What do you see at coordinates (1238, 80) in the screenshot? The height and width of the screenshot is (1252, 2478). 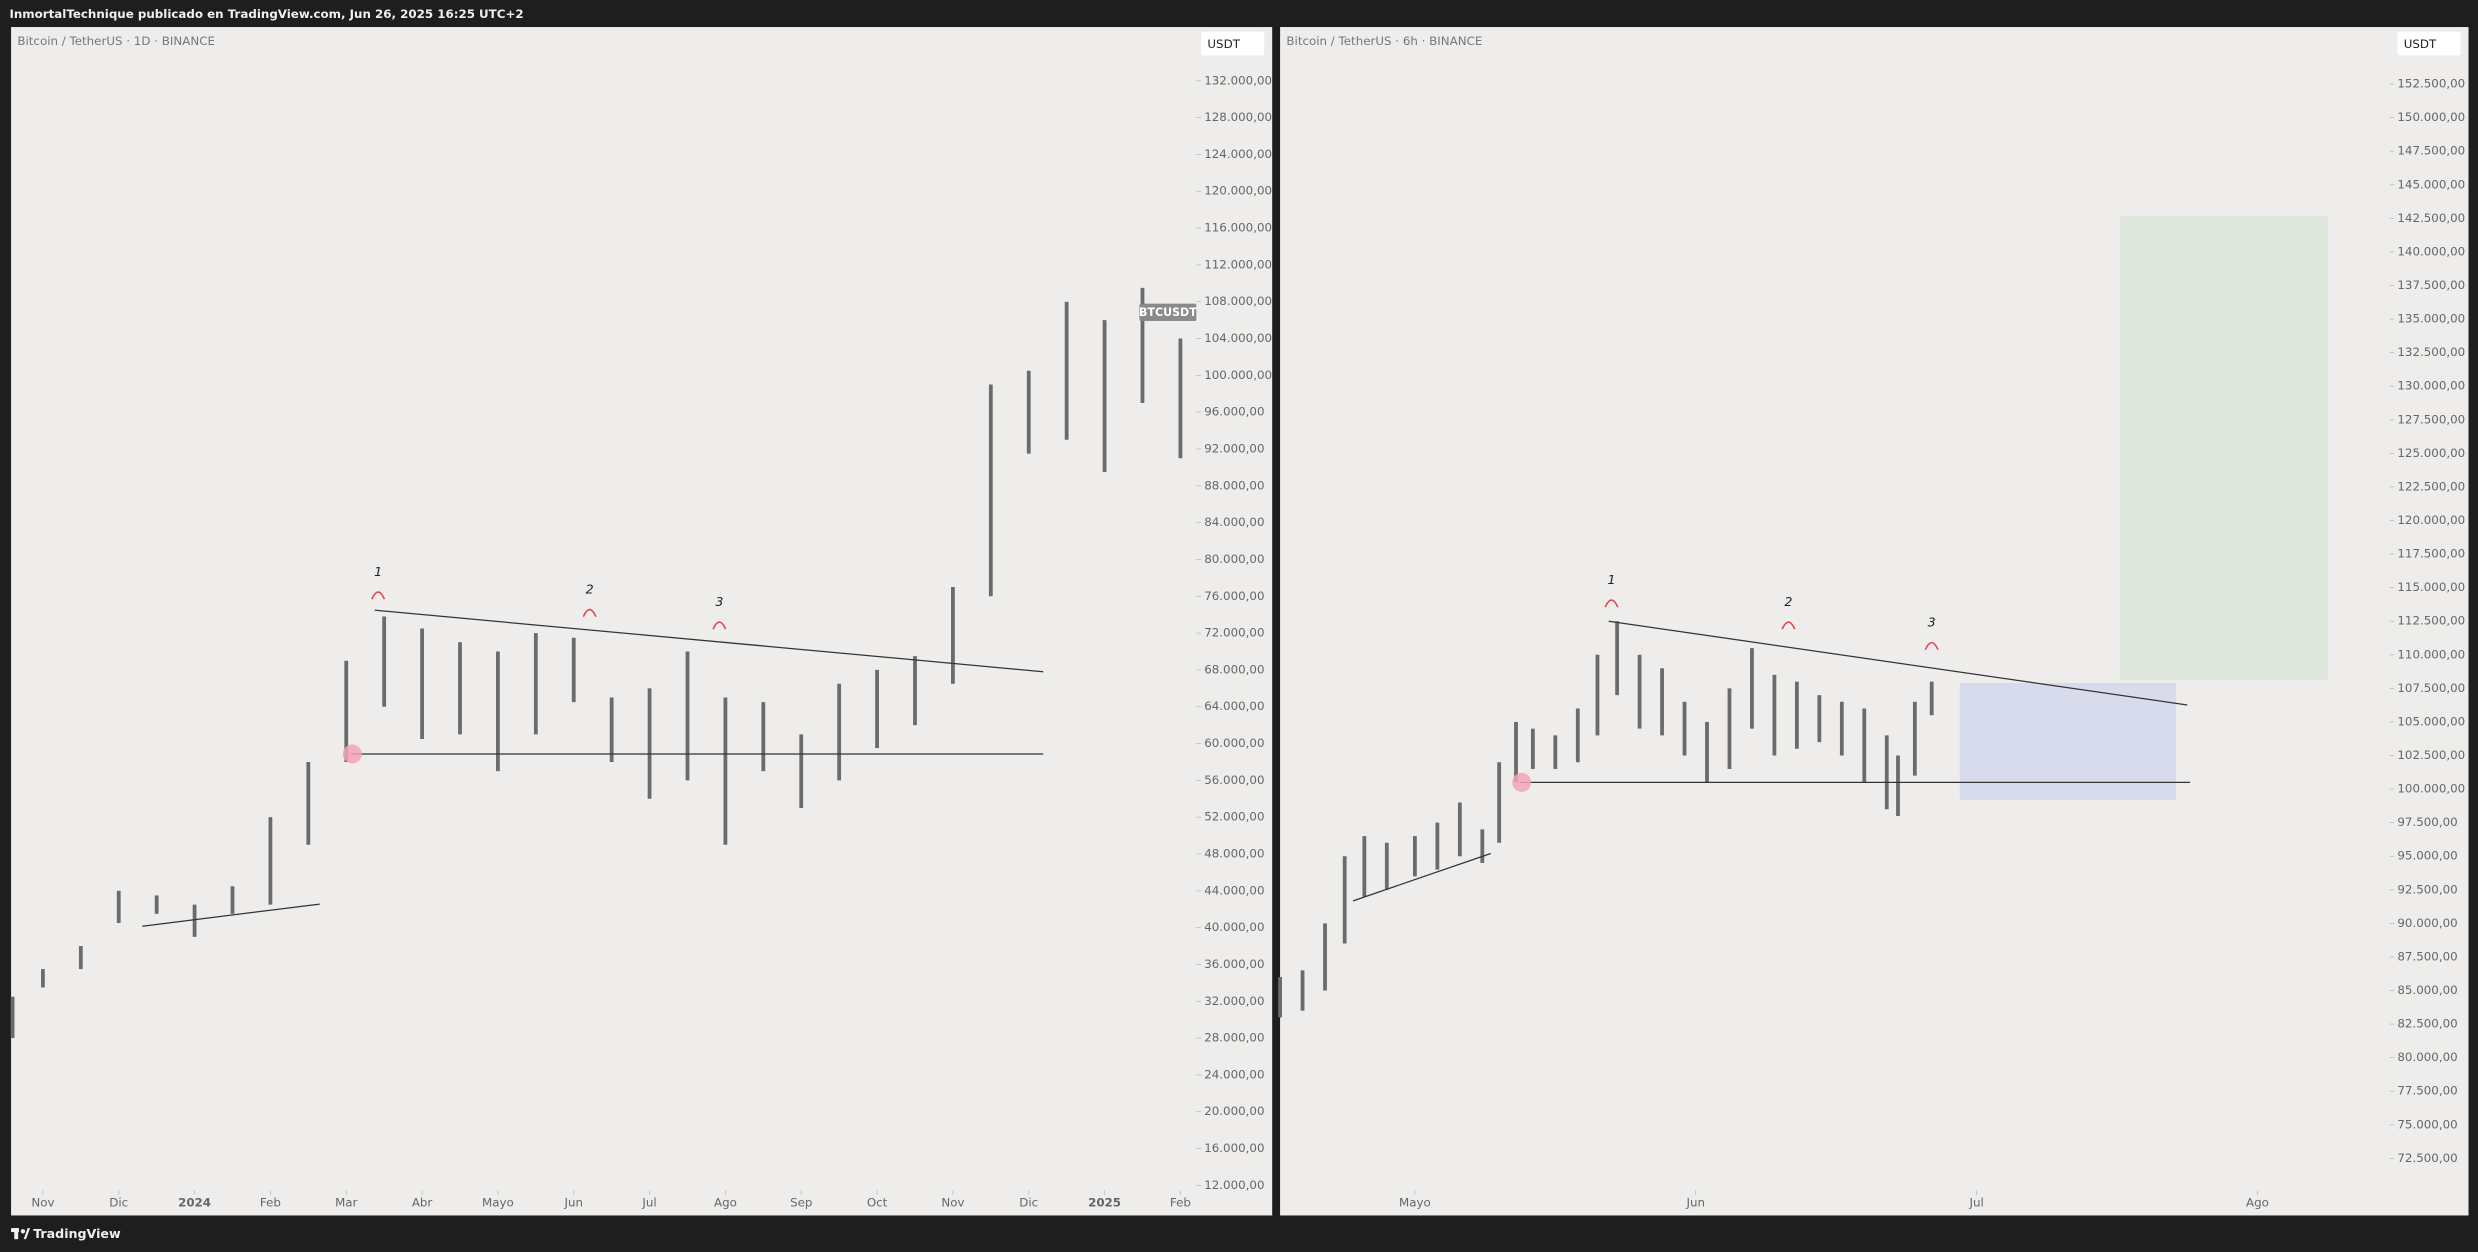 I see `y-tick-label: 132.000,00` at bounding box center [1238, 80].